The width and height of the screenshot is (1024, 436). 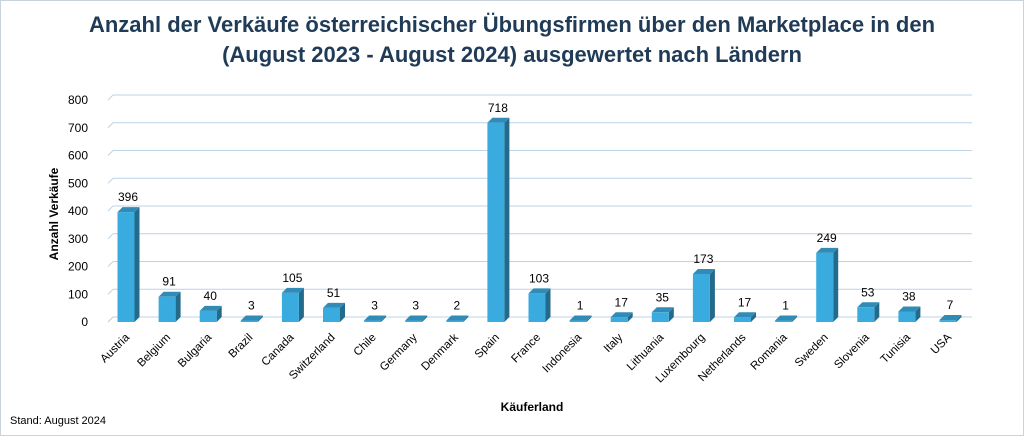 What do you see at coordinates (498, 108) in the screenshot?
I see `value-label: 718` at bounding box center [498, 108].